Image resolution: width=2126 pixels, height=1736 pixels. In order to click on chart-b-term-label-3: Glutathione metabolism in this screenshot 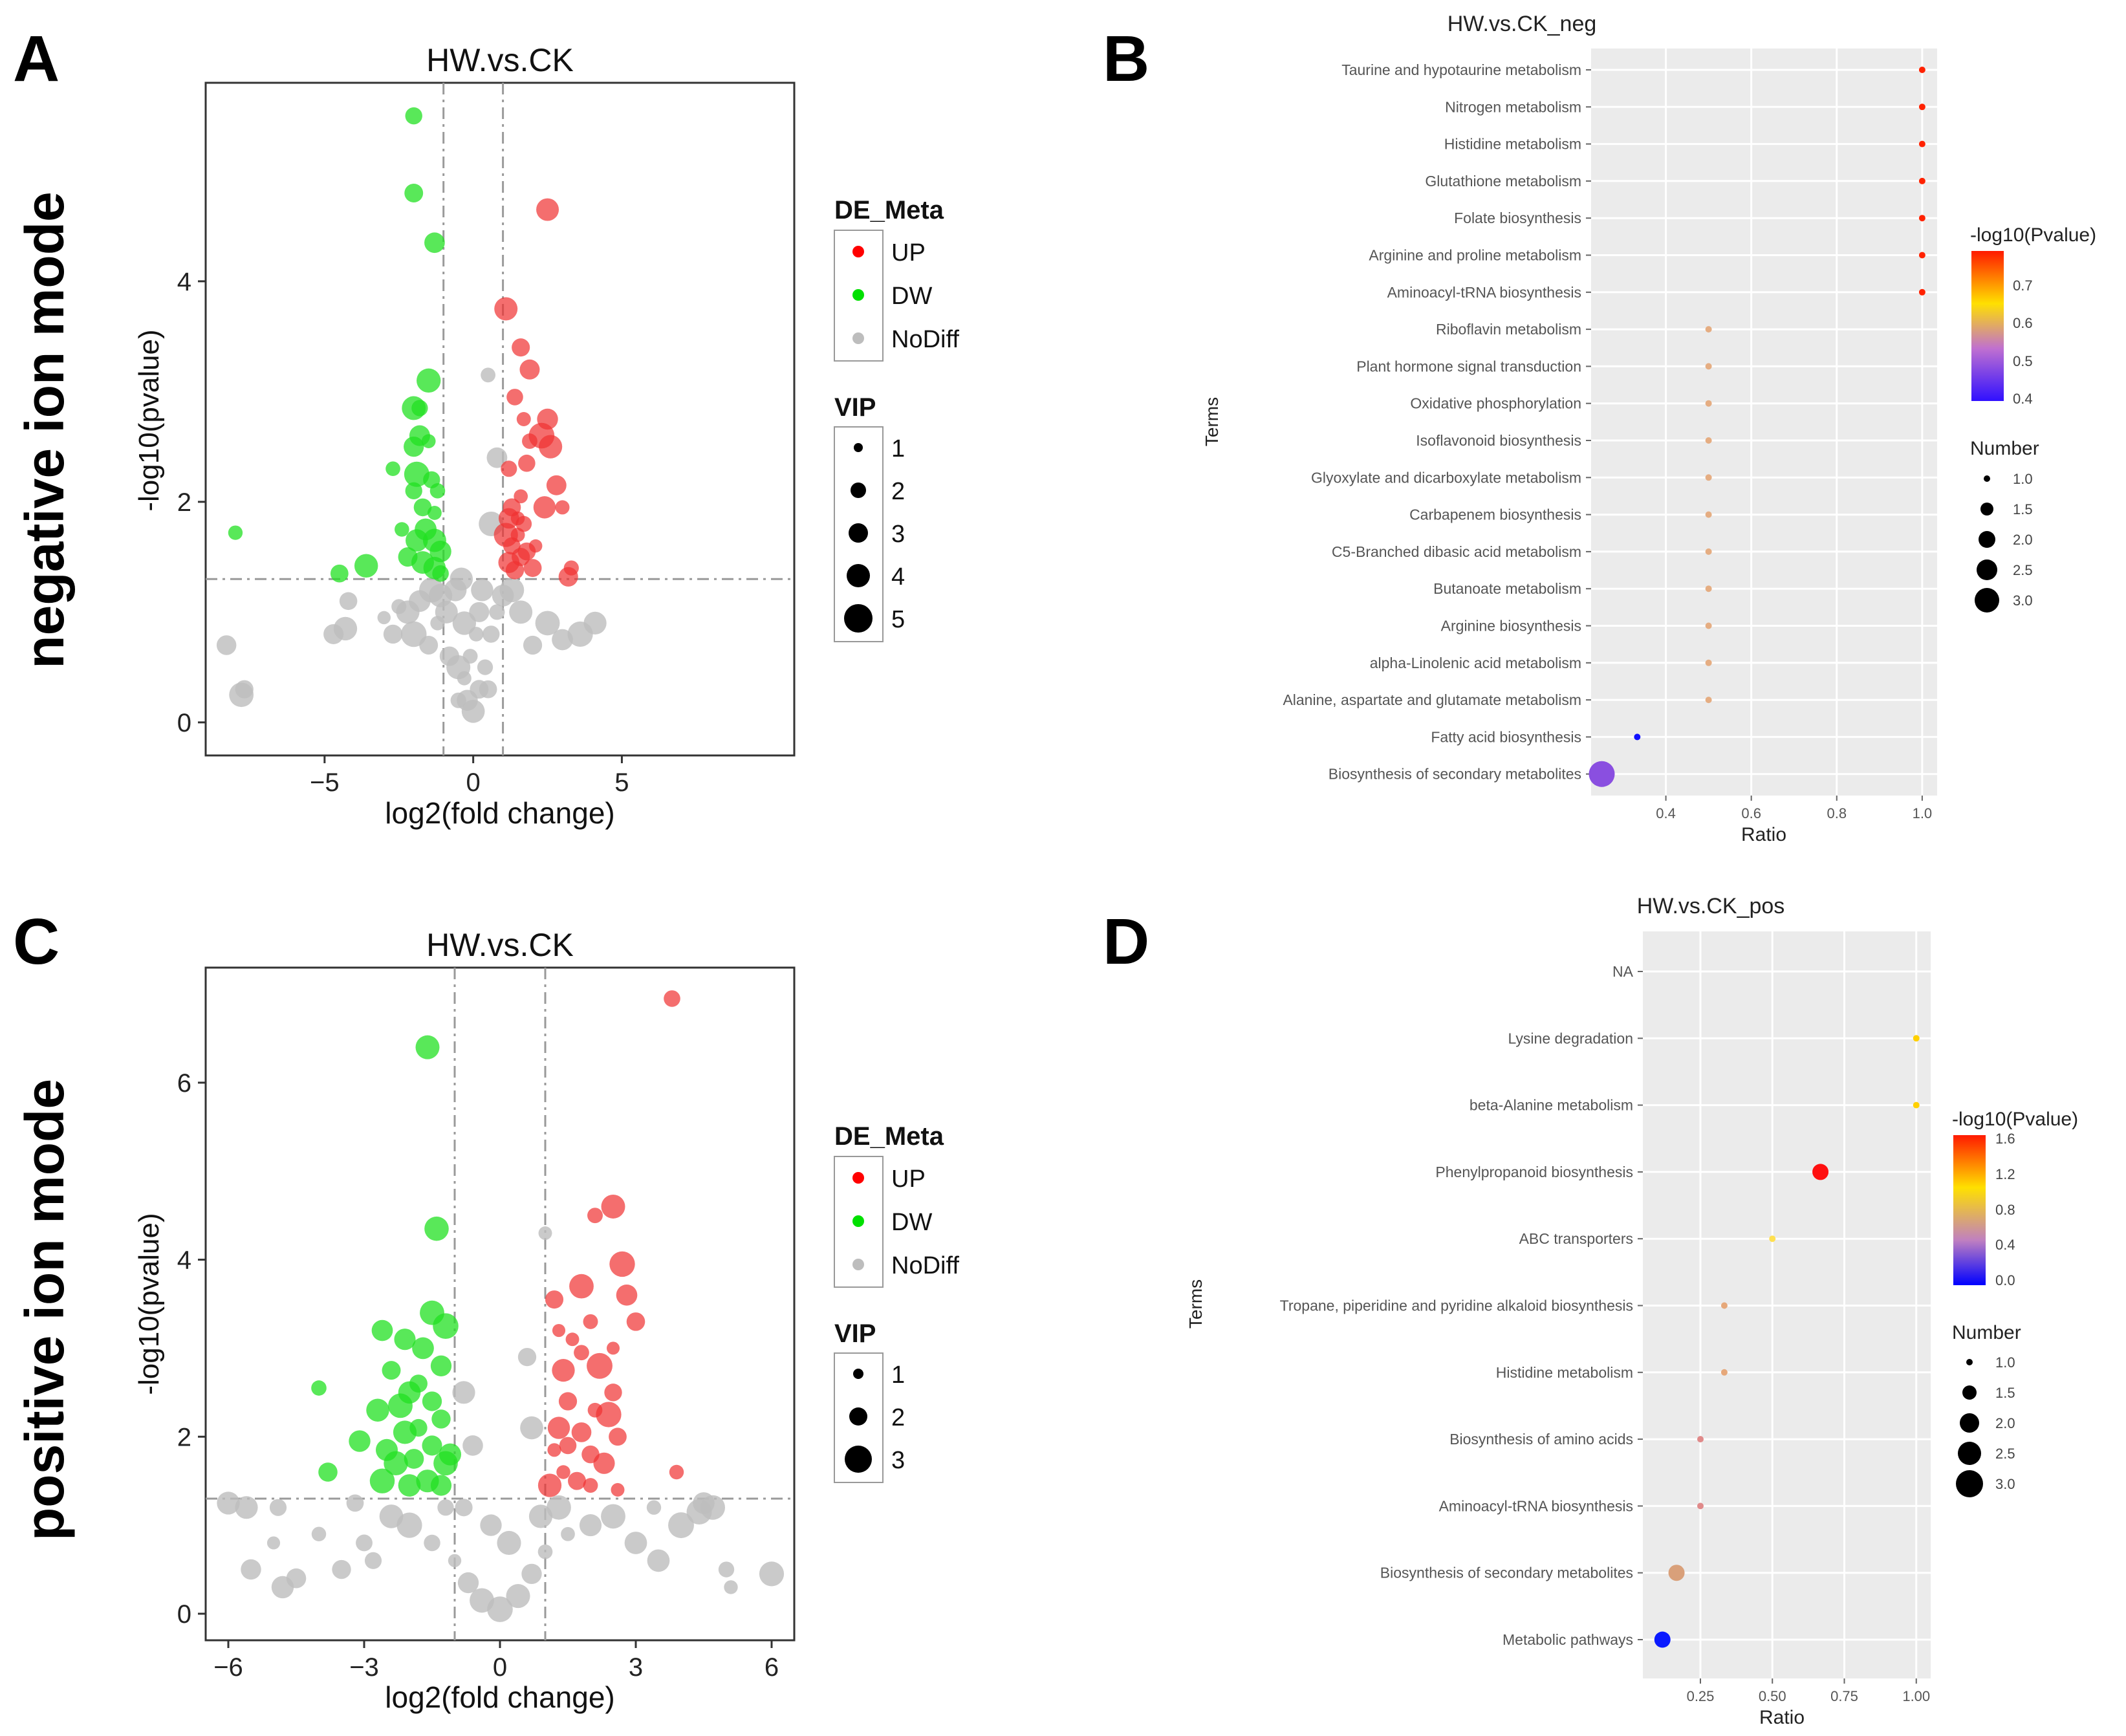, I will do `click(1503, 182)`.